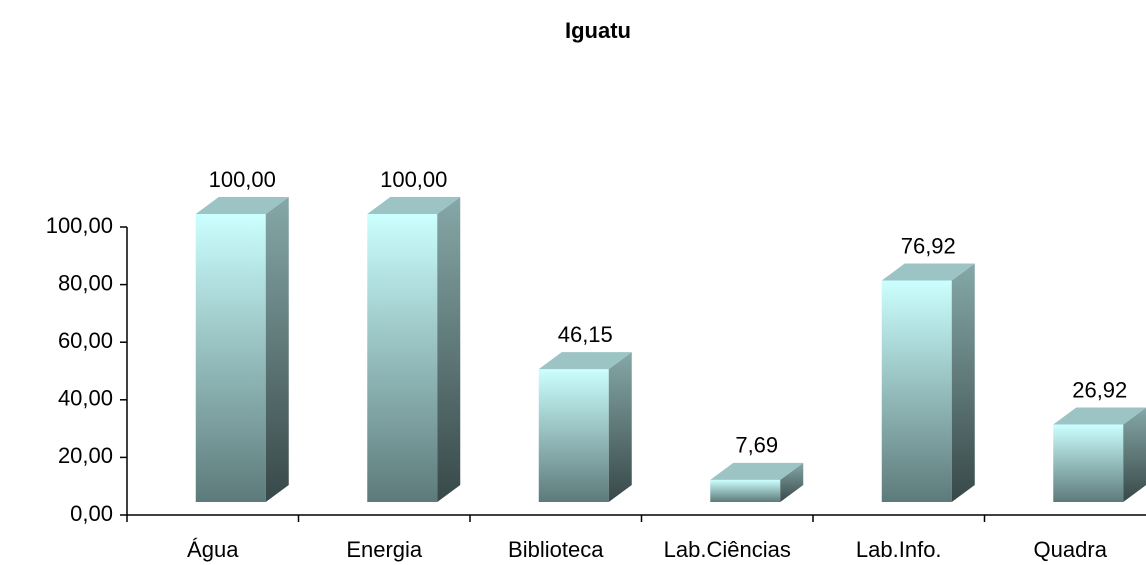 The image size is (1146, 565). What do you see at coordinates (899, 549) in the screenshot?
I see `x-tick-label: Lab.Info.` at bounding box center [899, 549].